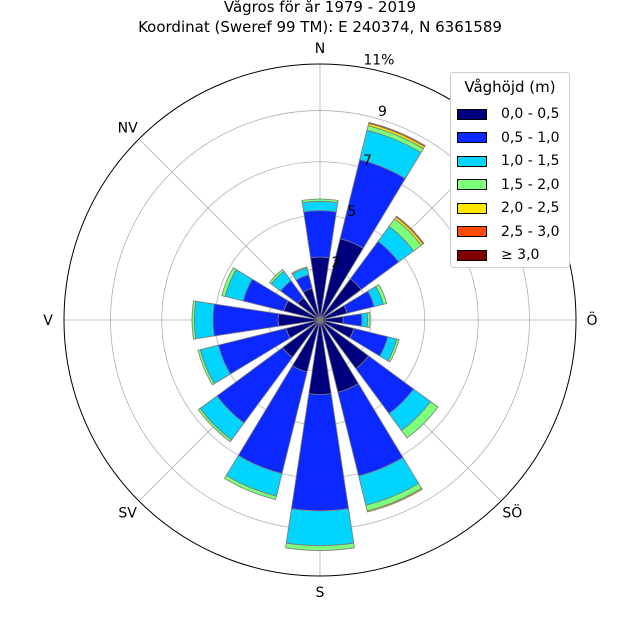  I want to click on chart-title: Vågros för år 1979 - 2019, so click(320, 8).